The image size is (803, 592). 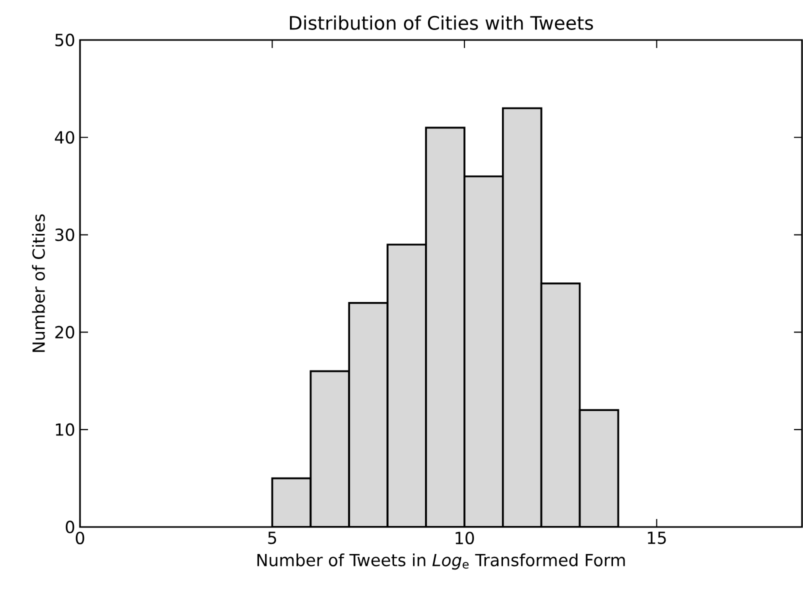 What do you see at coordinates (64, 40) in the screenshot?
I see `y-tick-label: 50` at bounding box center [64, 40].